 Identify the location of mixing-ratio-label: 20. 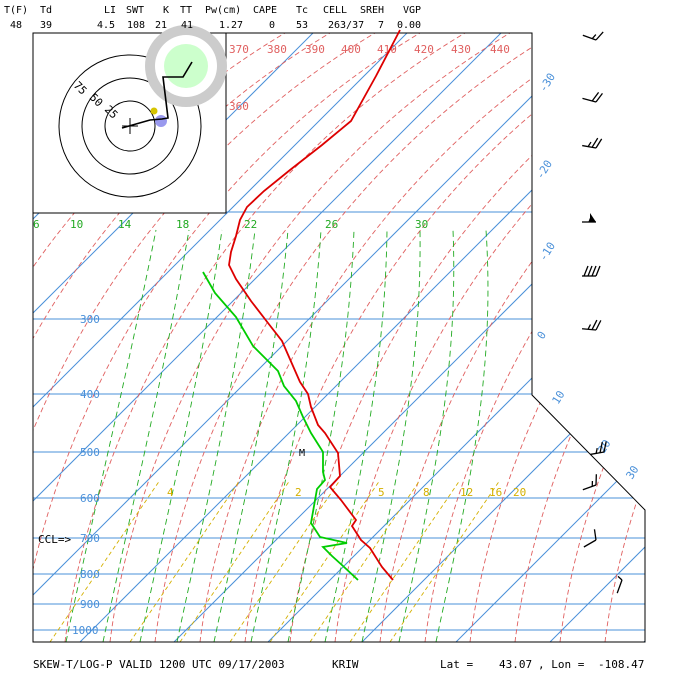
(519, 492).